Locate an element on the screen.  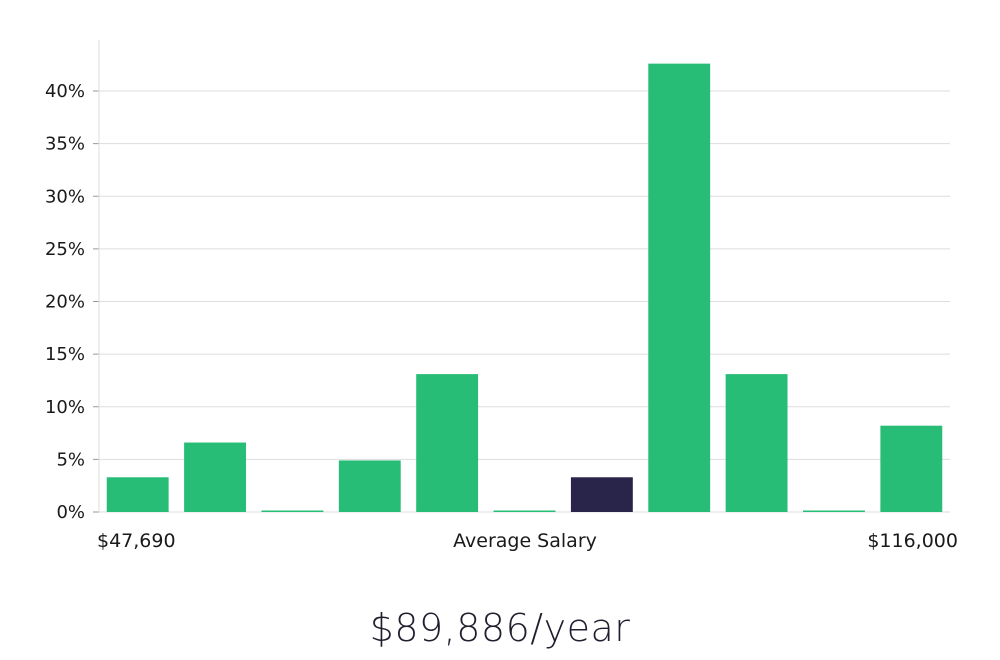
average-salary-value: $89,886/year is located at coordinates (500, 628).